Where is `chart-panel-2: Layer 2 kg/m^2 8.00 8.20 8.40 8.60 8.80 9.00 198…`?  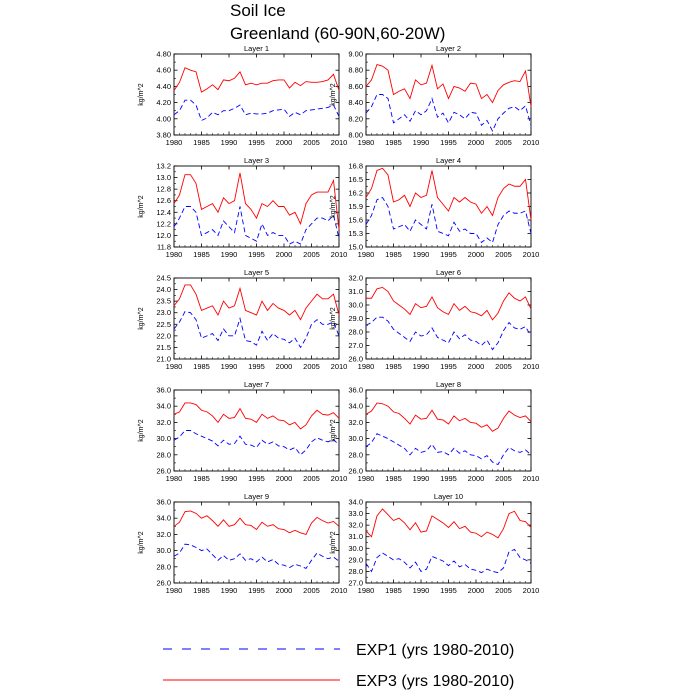 chart-panel-2: Layer 2 kg/m^2 8.00 8.20 8.40 8.60 8.80 9.00 198… is located at coordinates (434, 95).